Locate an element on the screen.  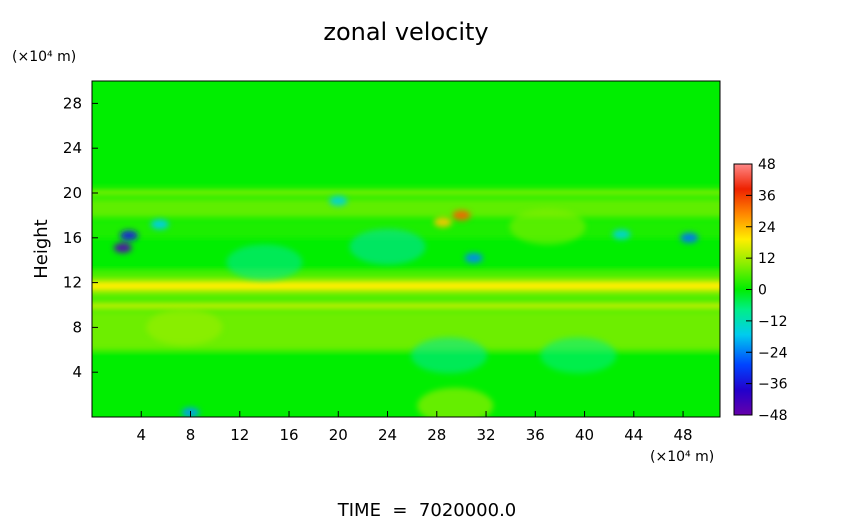
x-tick-label: 8 is located at coordinates (191, 435).